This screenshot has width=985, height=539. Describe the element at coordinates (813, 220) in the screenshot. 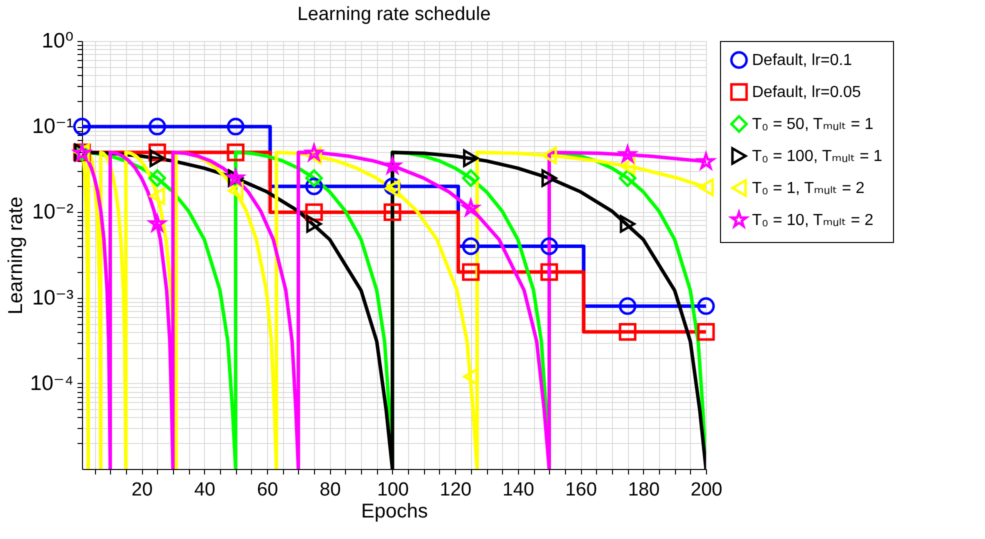

I see `legend-label: T₀ = 10, Tₘᵤₗₜ = 2` at that location.